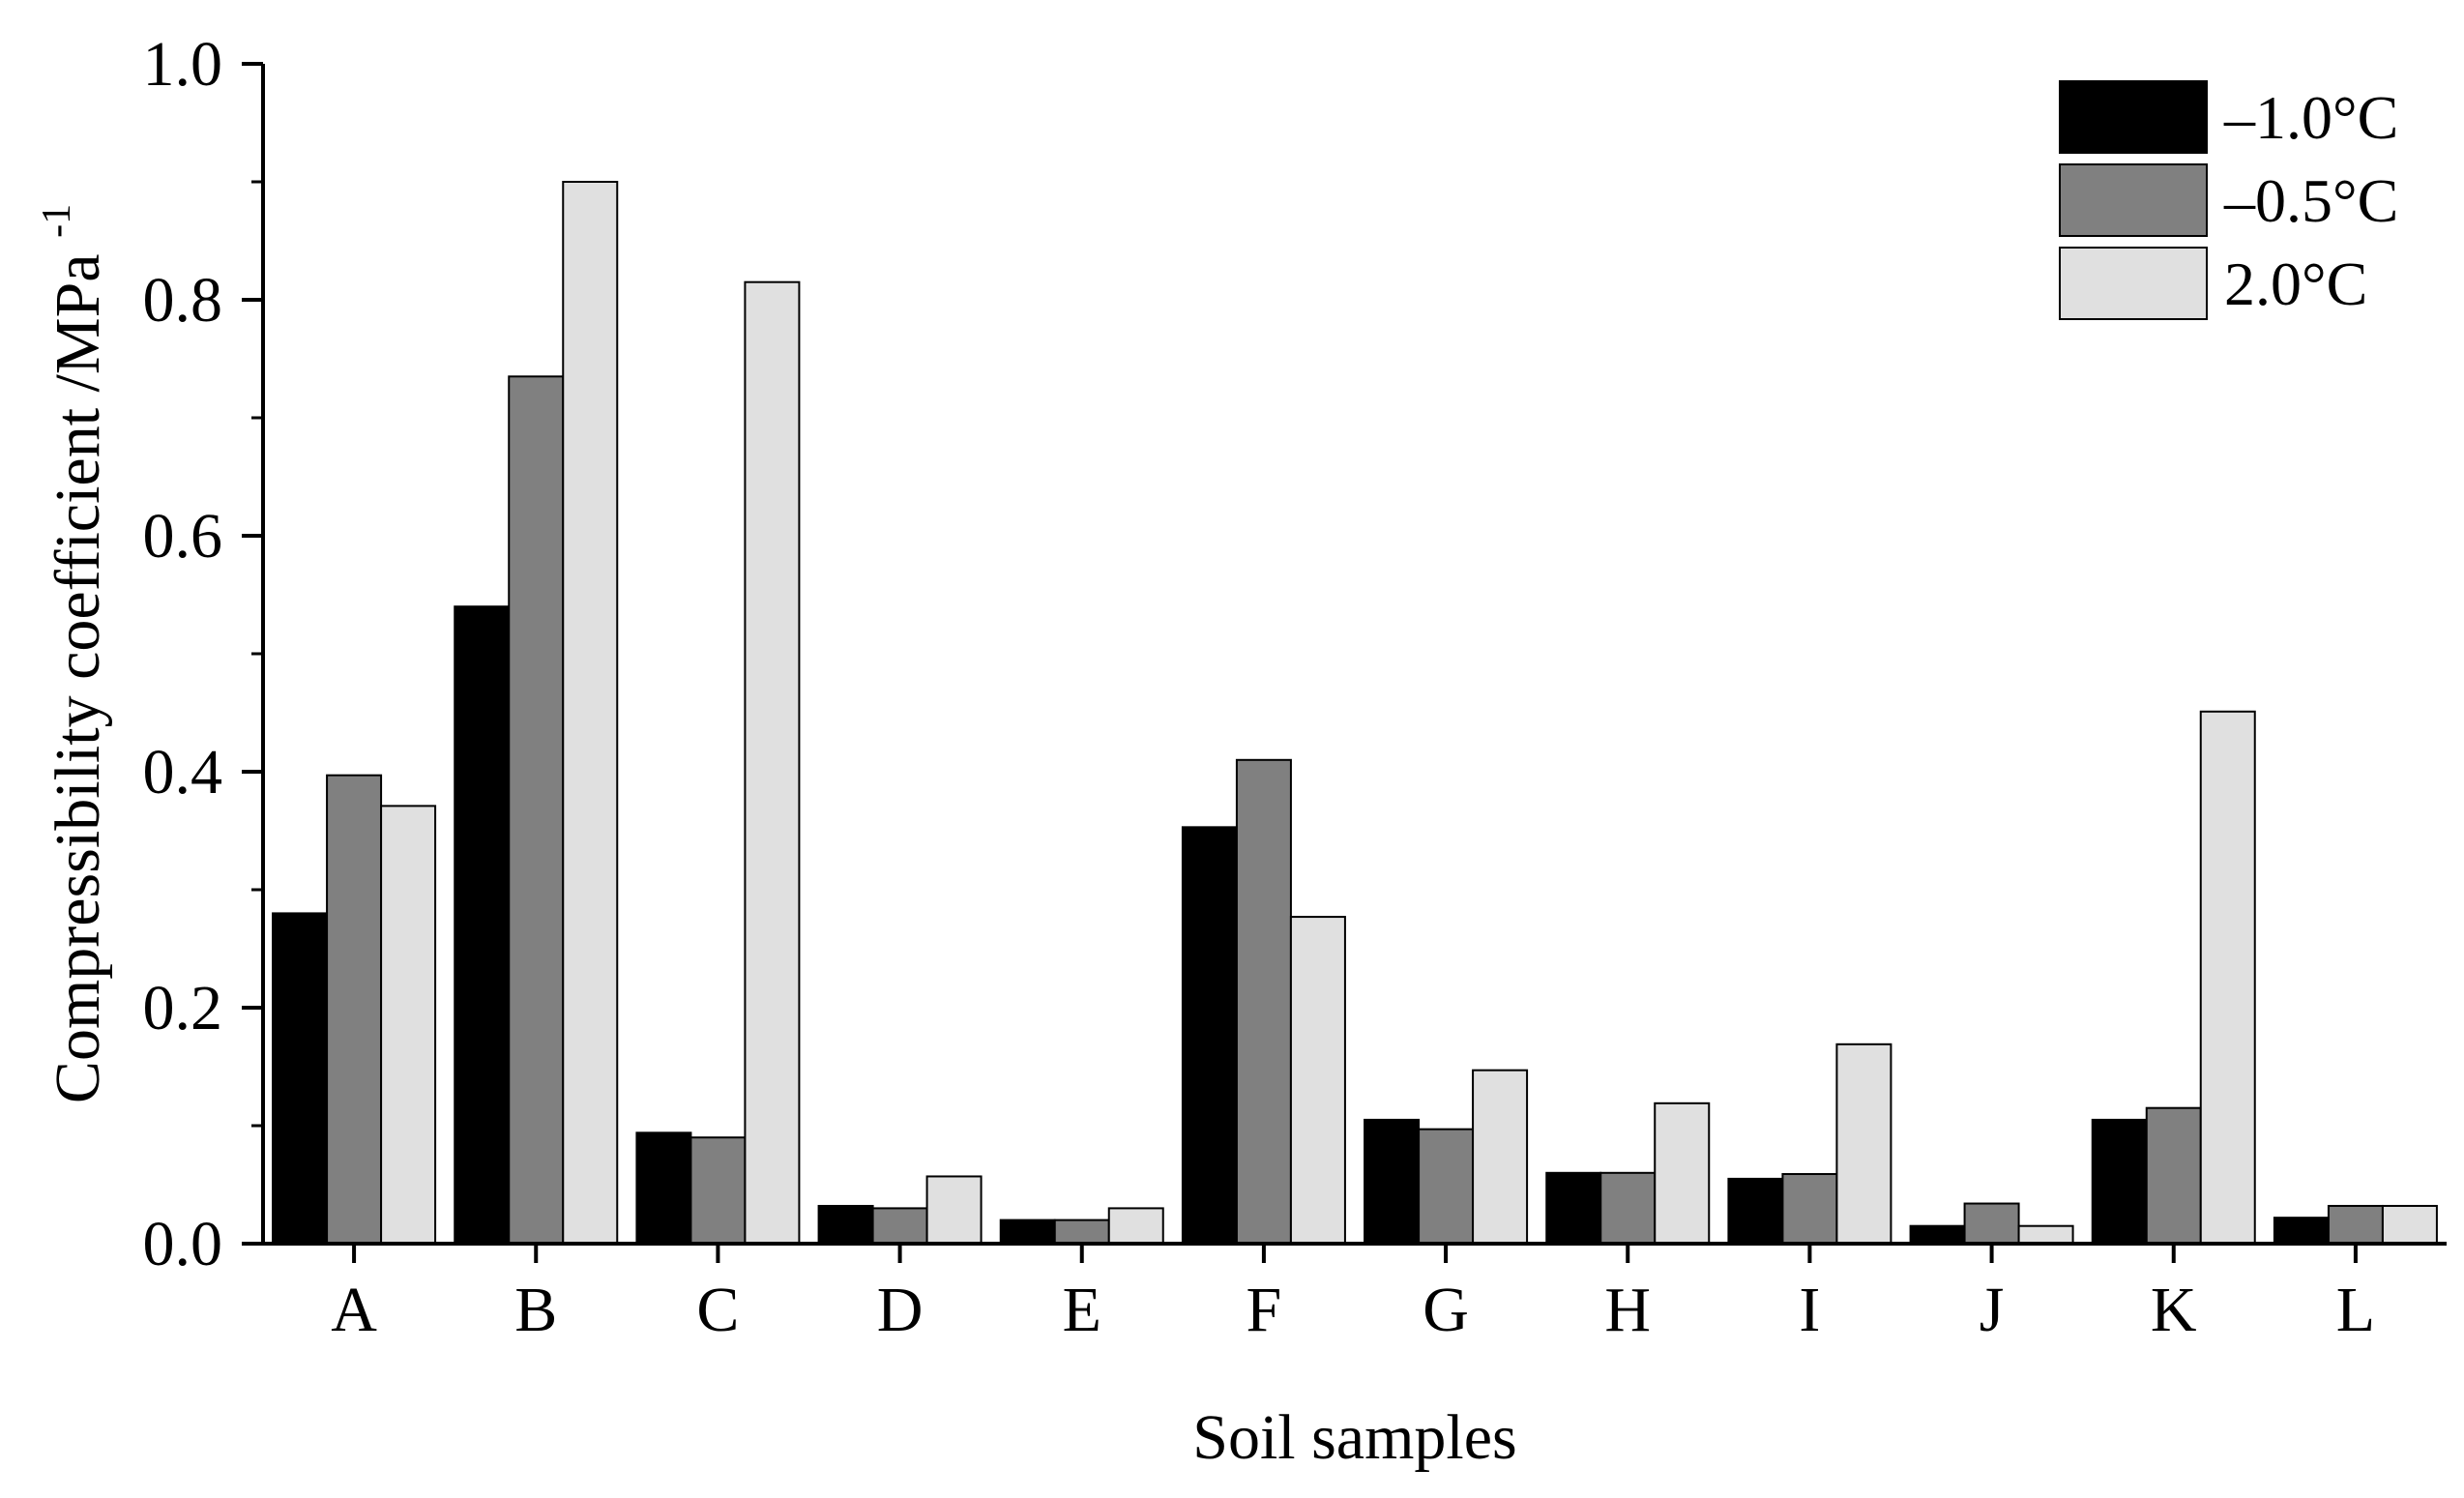 The width and height of the screenshot is (2464, 1498). What do you see at coordinates (78, 678) in the screenshot?
I see `y-axis-title-main: Compressibility coefficient /MPa` at bounding box center [78, 678].